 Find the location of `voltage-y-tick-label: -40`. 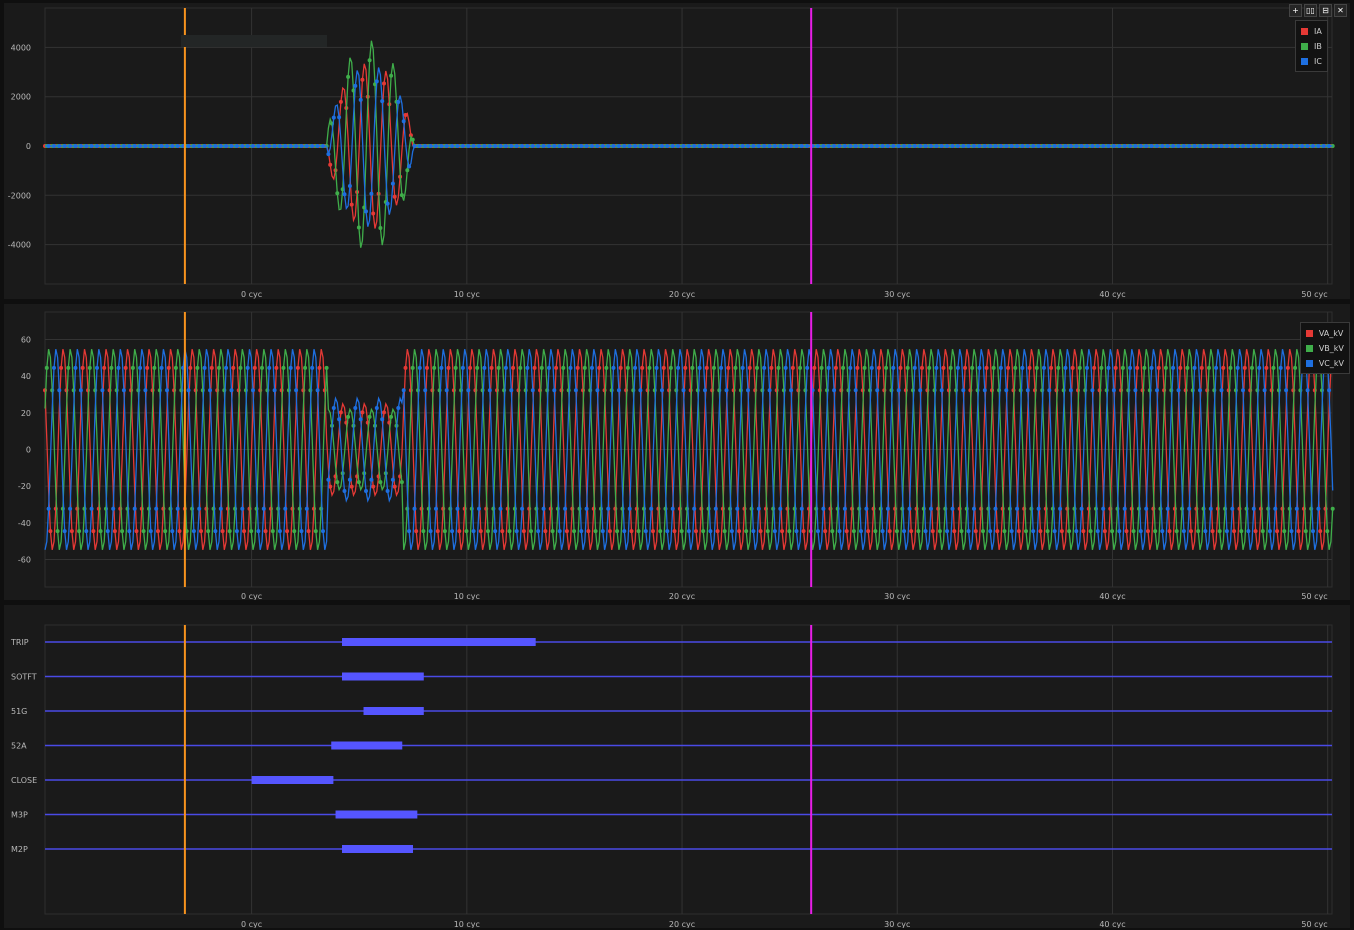

voltage-y-tick-label: -40 is located at coordinates (24, 523).